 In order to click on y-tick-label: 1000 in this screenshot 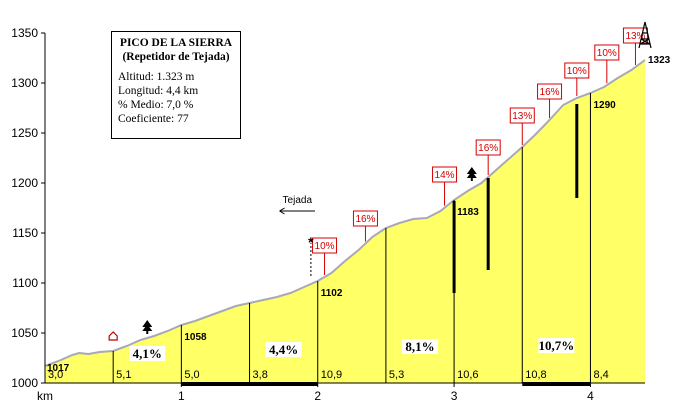, I will do `click(24, 383)`.